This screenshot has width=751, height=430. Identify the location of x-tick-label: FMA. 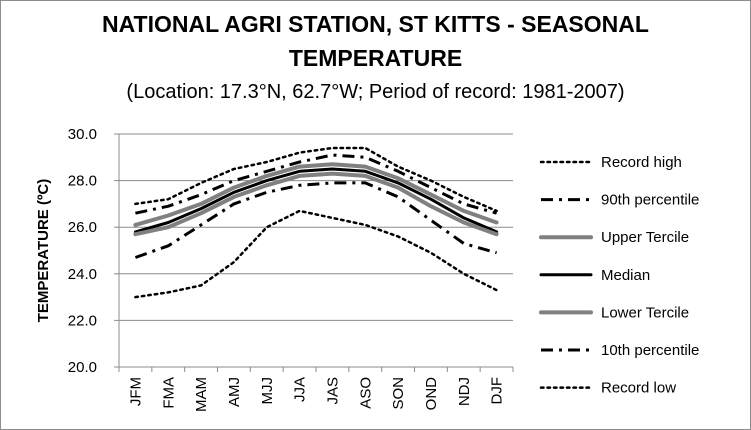
(168, 393).